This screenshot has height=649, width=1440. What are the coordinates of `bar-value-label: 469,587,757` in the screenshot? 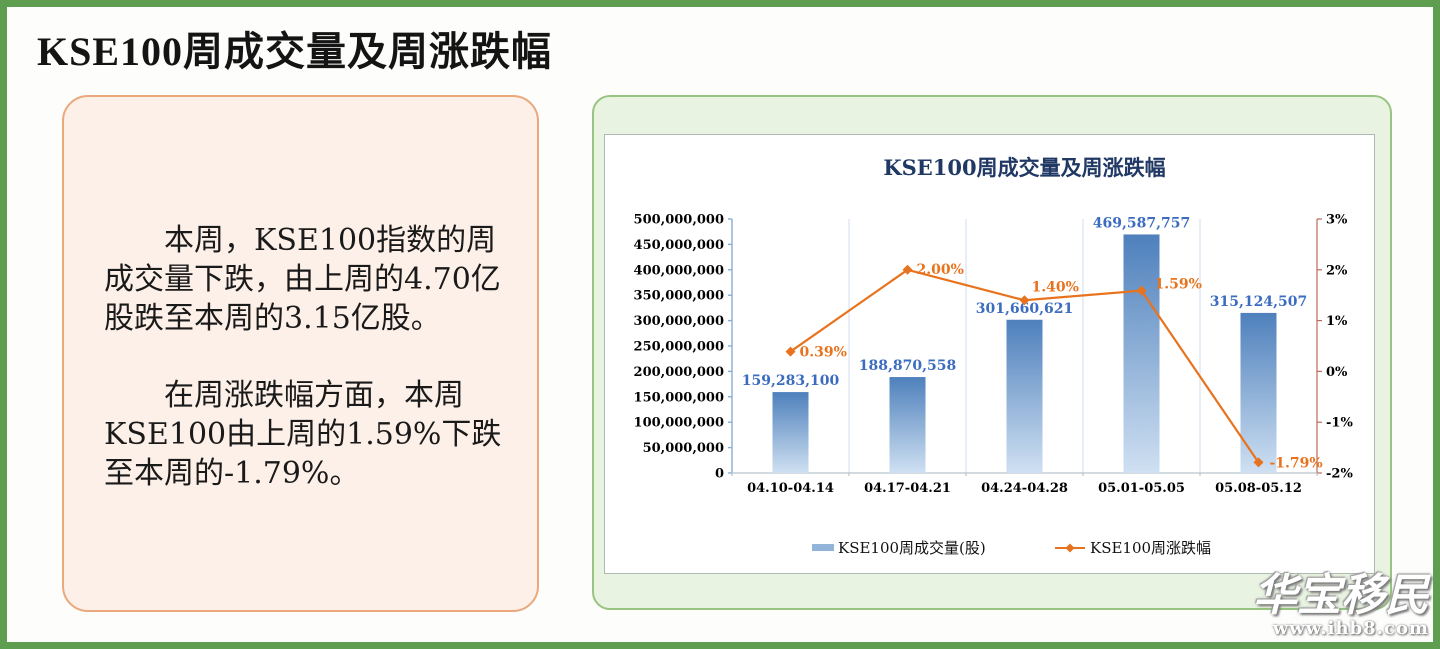 It's located at (1141, 223).